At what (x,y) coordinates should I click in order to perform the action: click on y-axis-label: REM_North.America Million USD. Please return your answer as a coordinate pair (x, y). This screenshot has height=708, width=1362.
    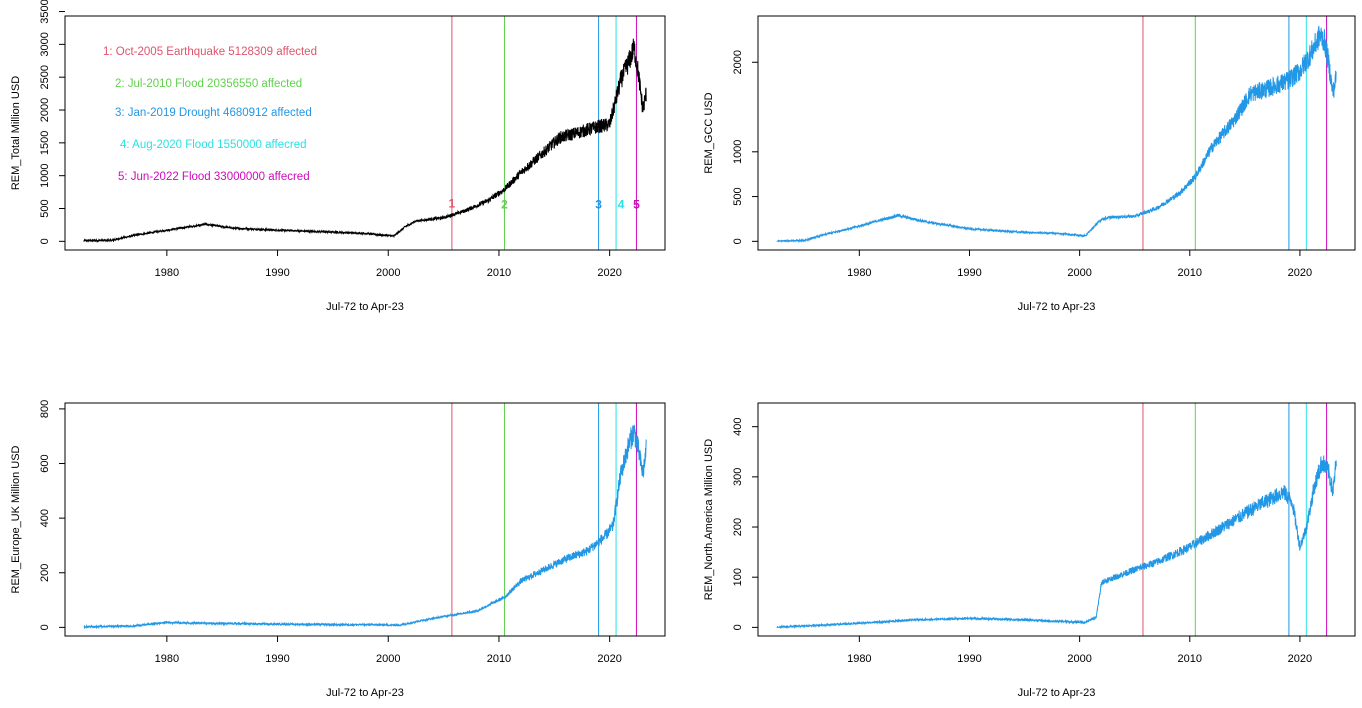
    Looking at the image, I should click on (709, 519).